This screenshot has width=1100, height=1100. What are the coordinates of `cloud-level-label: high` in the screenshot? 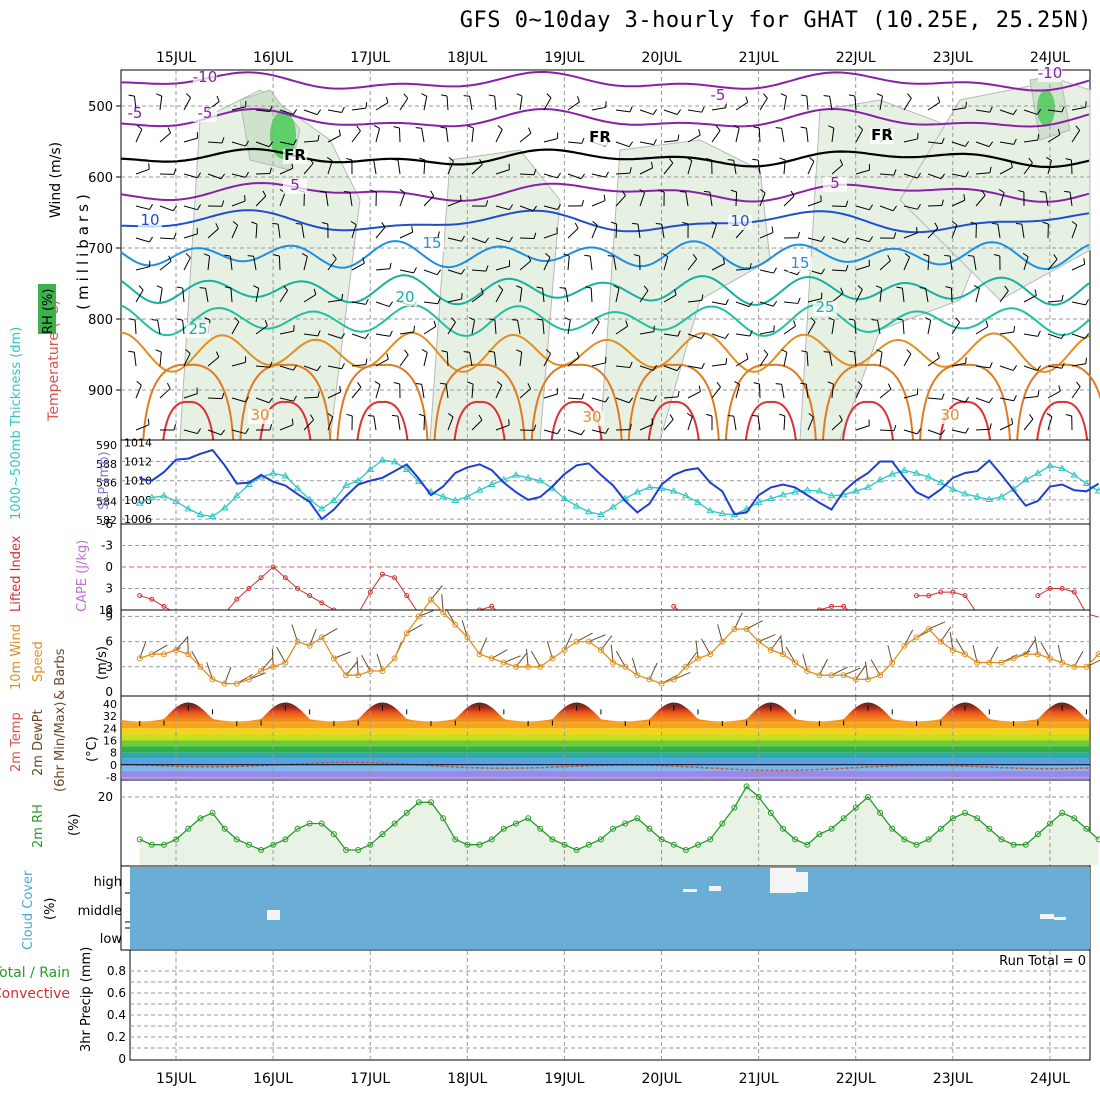 It's located at (108, 882).